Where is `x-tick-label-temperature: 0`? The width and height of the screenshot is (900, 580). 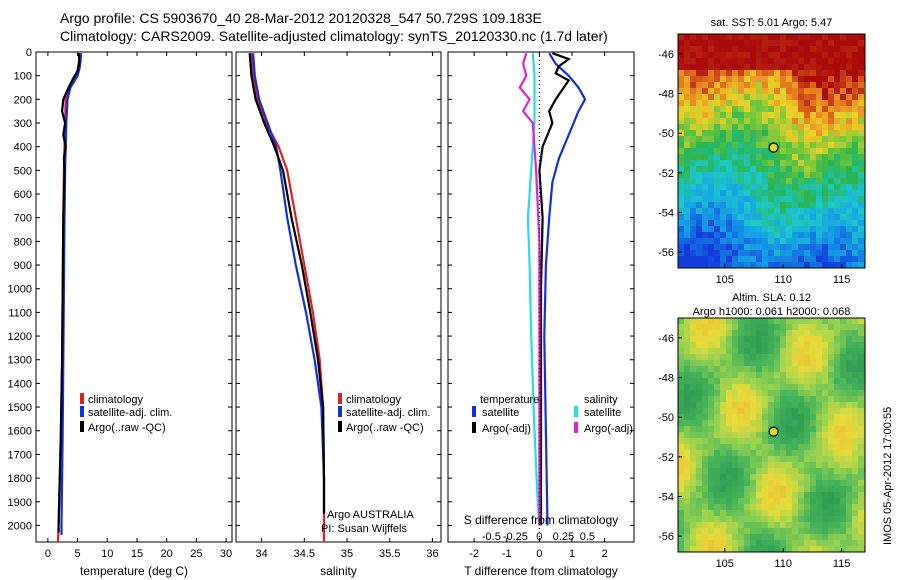
x-tick-label-temperature: 0 is located at coordinates (48, 554).